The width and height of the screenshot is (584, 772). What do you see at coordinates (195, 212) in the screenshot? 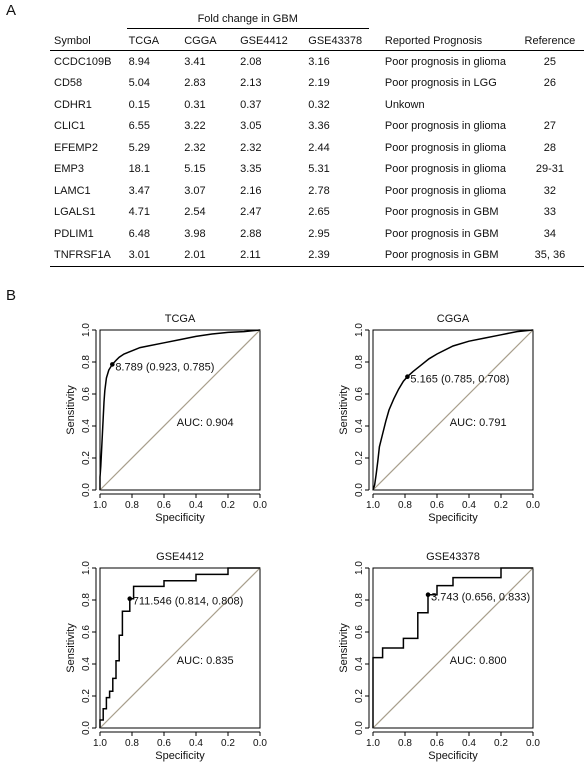
I see `col-cgga-cell: 2.54` at bounding box center [195, 212].